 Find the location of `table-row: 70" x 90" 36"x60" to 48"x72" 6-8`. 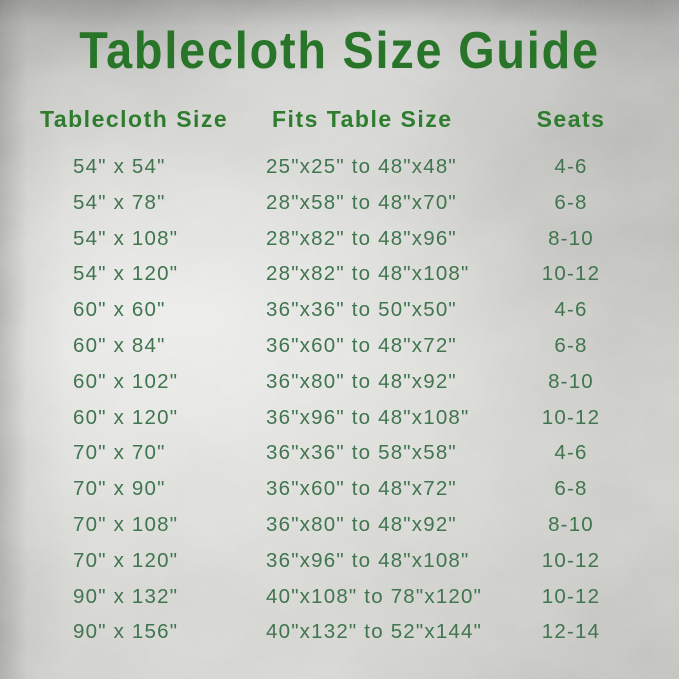

table-row: 70" x 90" 36"x60" to 48"x72" 6-8 is located at coordinates (339, 489).